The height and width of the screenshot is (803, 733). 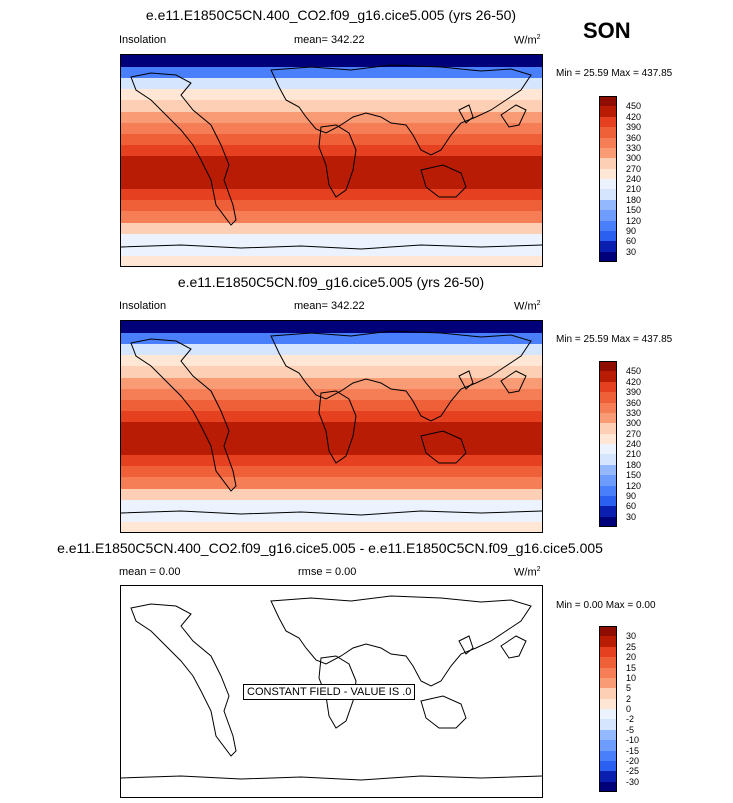 I want to click on panel2-units: W/m2, so click(x=527, y=306).